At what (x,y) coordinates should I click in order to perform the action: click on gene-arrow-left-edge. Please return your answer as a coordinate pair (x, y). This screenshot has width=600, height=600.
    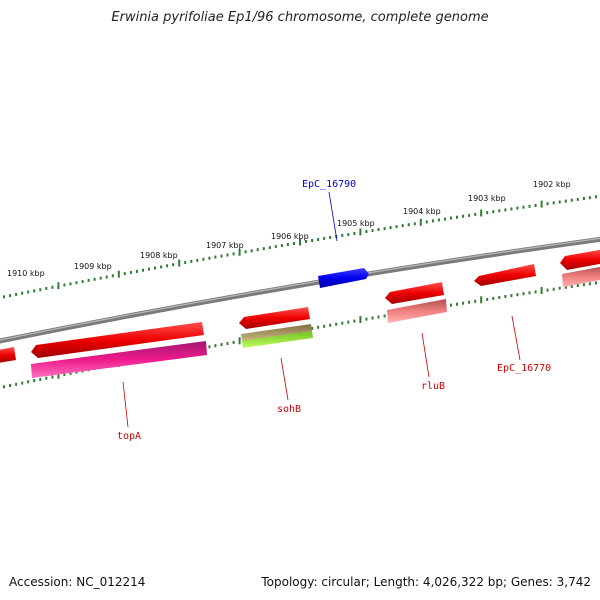
    Looking at the image, I should click on (8, 355).